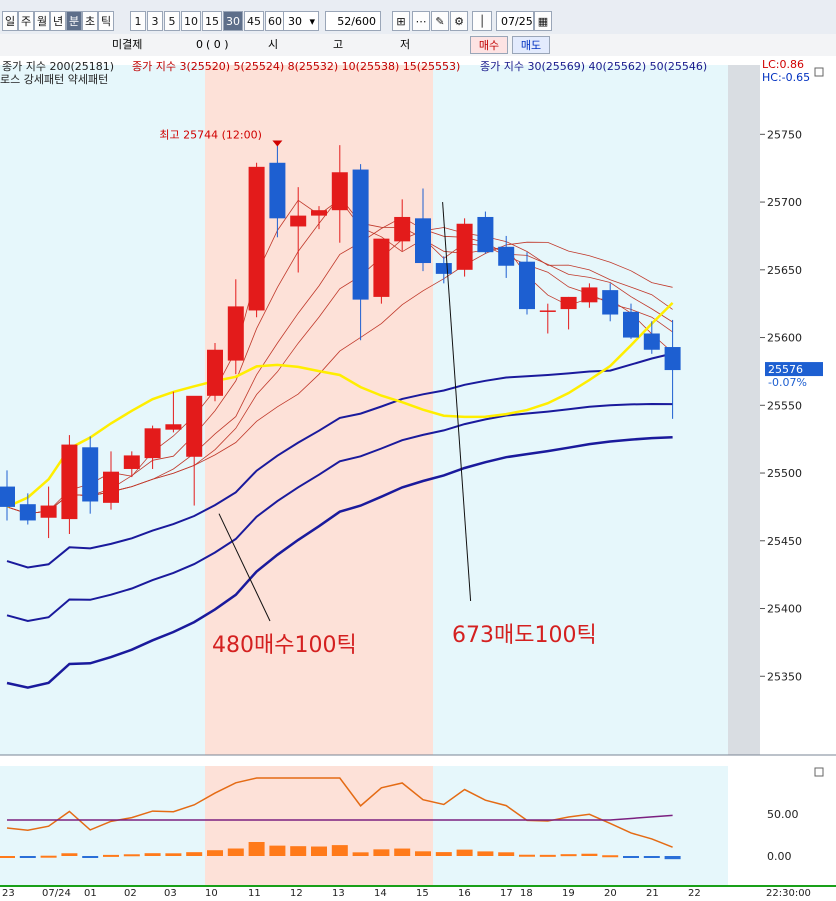 The height and width of the screenshot is (901, 836). What do you see at coordinates (217, 44) in the screenshot?
I see `paren-value: ( 0 )` at bounding box center [217, 44].